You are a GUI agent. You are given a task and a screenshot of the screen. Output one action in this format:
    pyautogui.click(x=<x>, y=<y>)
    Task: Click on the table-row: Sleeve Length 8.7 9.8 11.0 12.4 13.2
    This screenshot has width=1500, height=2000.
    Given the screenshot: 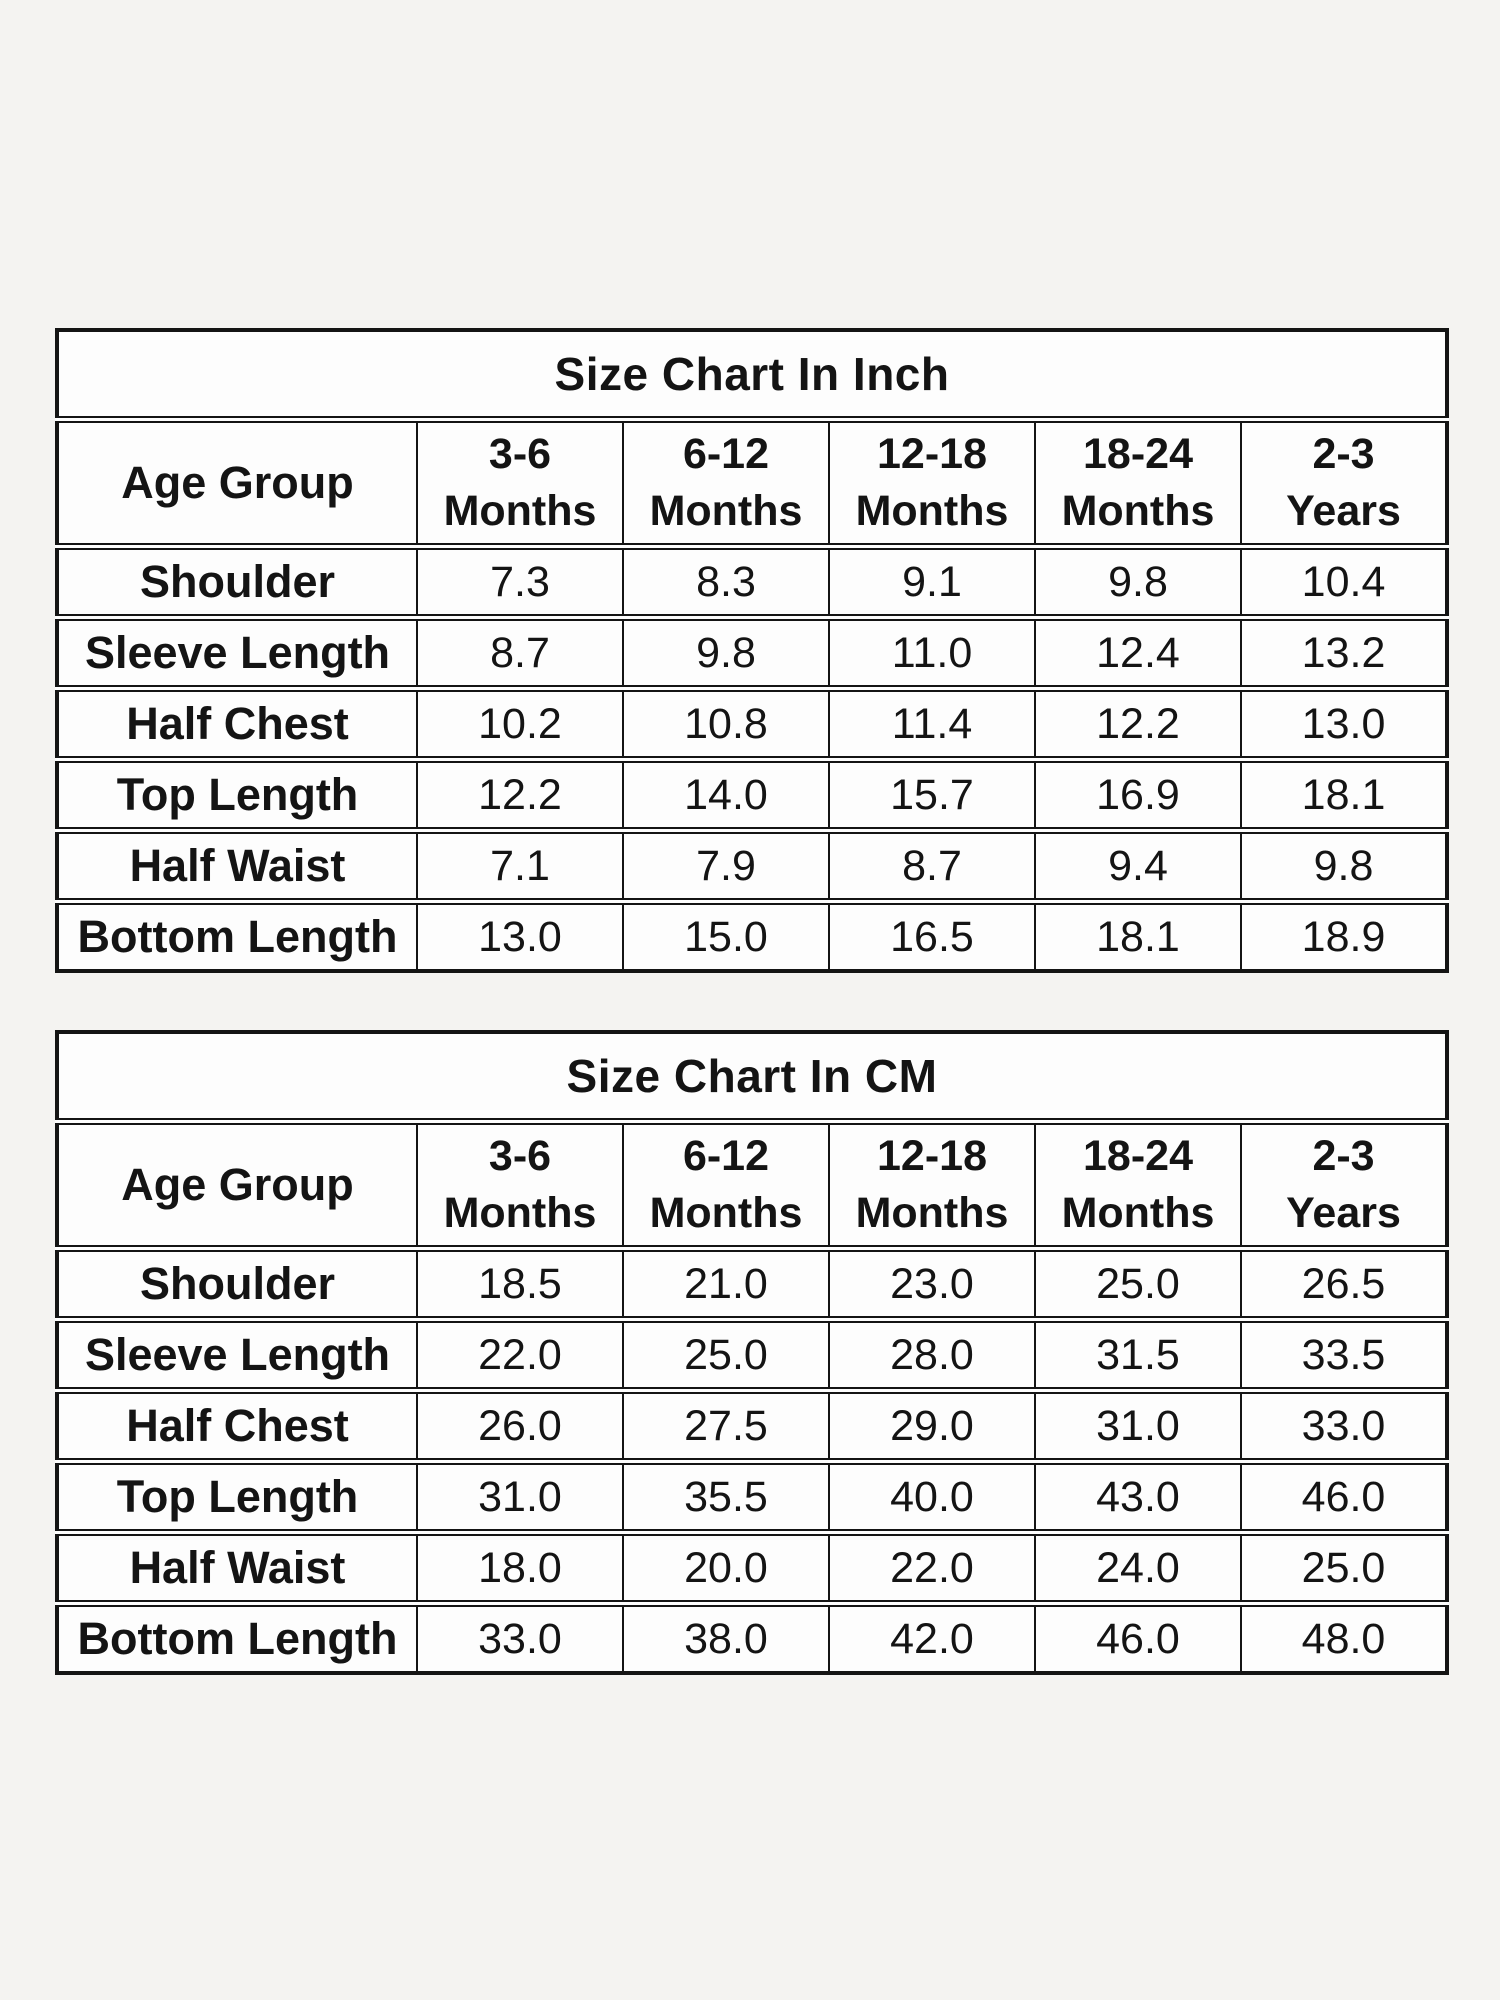 What is the action you would take?
    pyautogui.click(x=752, y=651)
    